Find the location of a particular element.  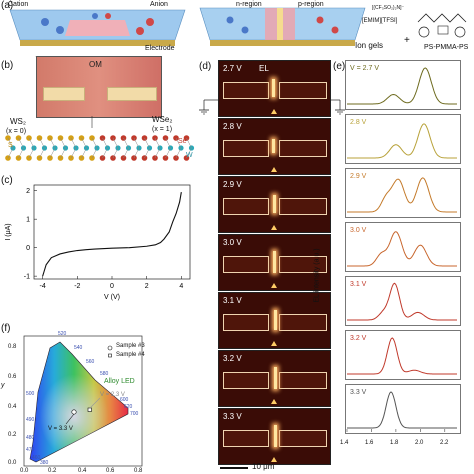

el-image-6: 3.2 V is located at coordinates (274, 378).